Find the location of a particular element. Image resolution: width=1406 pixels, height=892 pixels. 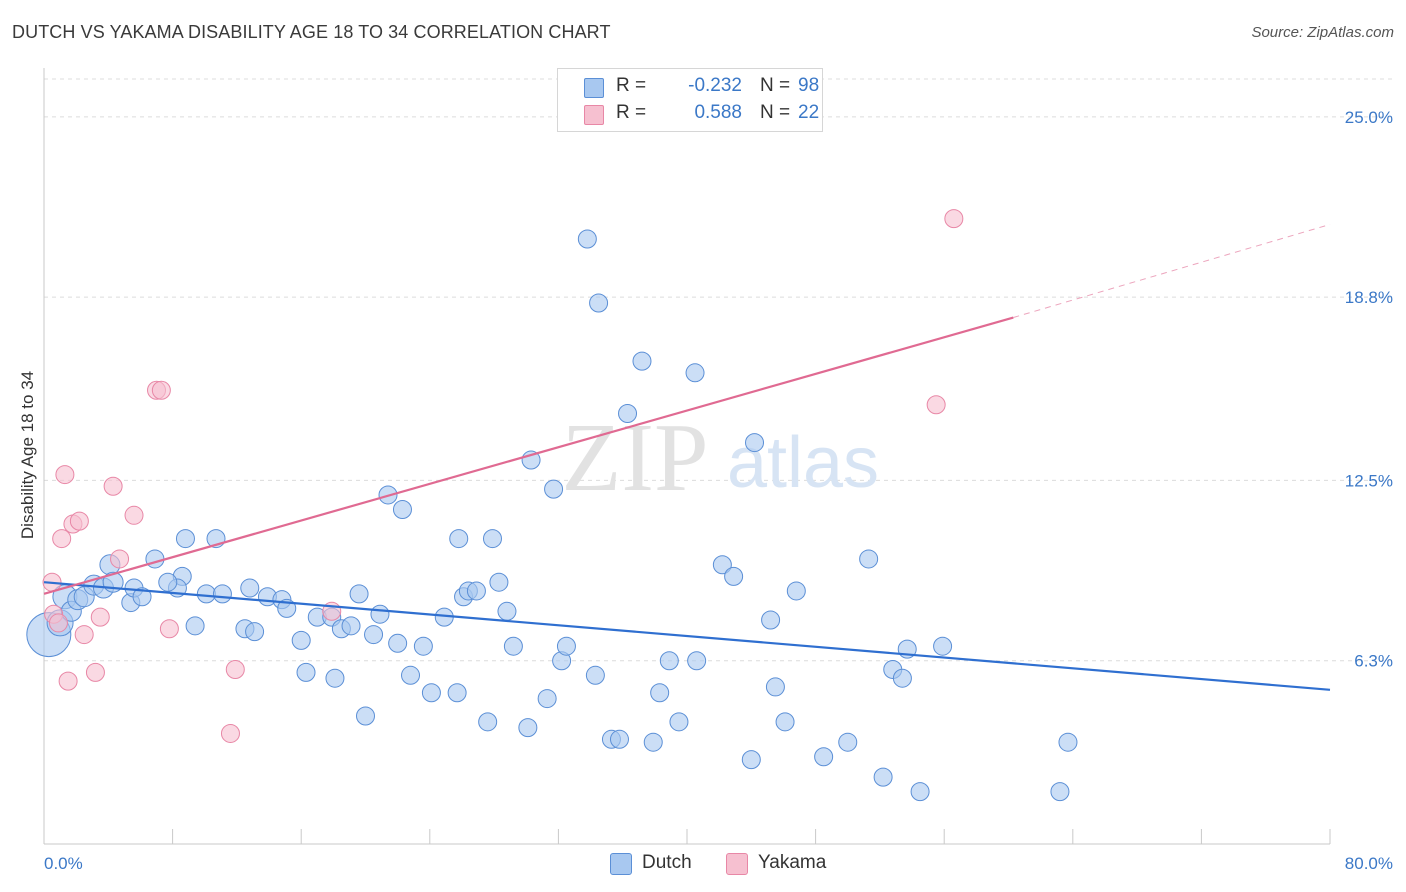

legend-r-value: -0.232 is located at coordinates (715, 85).